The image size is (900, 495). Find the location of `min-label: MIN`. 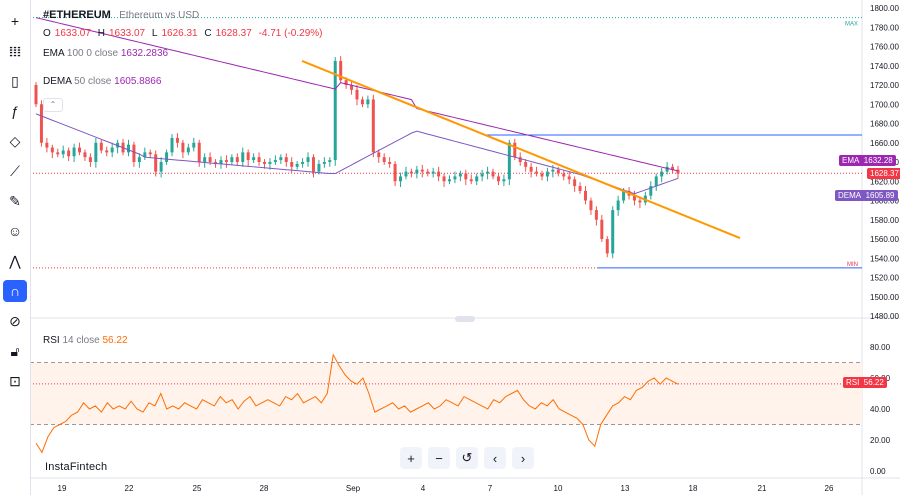

min-label: MIN is located at coordinates (852, 265).